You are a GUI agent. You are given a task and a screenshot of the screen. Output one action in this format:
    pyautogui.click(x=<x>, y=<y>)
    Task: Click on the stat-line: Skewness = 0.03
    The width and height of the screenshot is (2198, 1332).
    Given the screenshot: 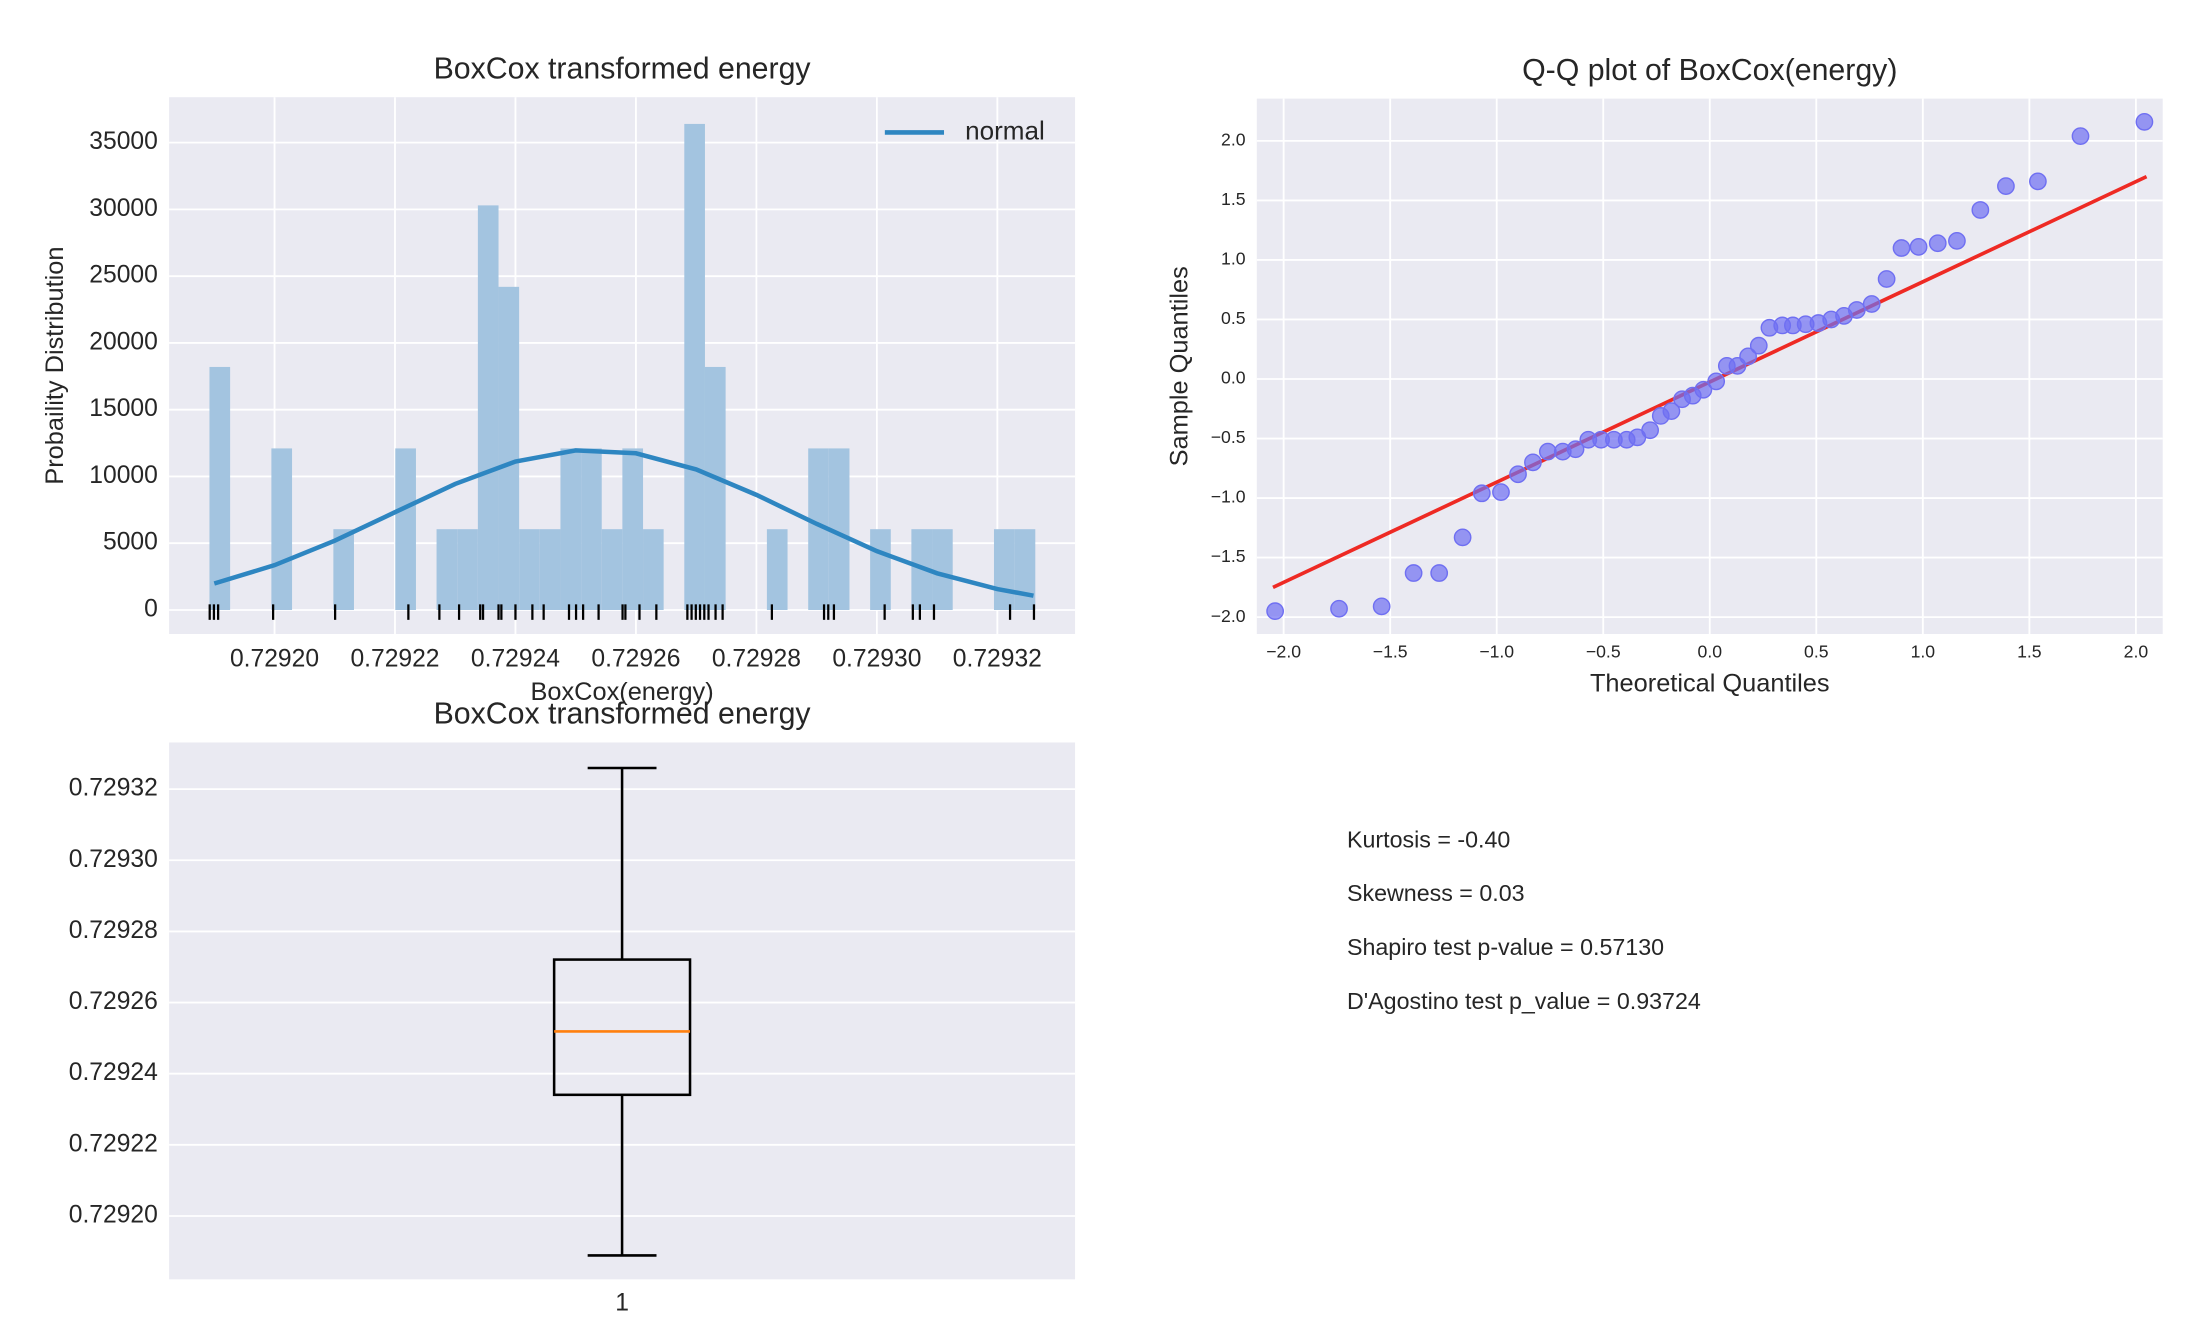 What is the action you would take?
    pyautogui.click(x=1436, y=893)
    